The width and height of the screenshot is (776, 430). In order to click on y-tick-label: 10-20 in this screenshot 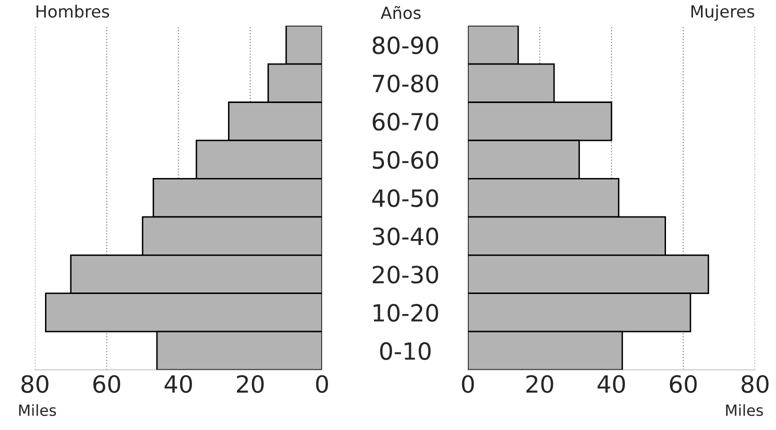, I will do `click(406, 313)`.